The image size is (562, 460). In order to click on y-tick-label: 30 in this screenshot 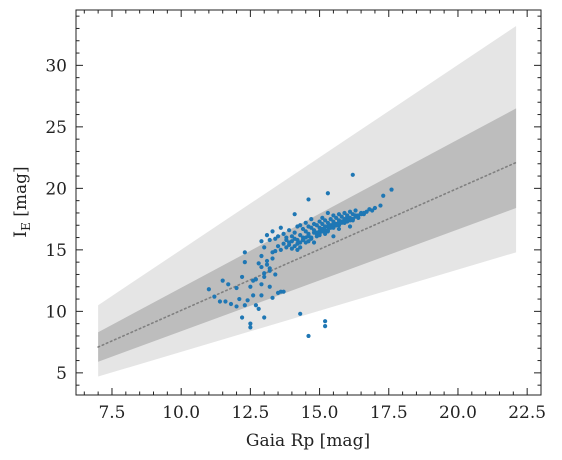, I will do `click(56, 66)`.